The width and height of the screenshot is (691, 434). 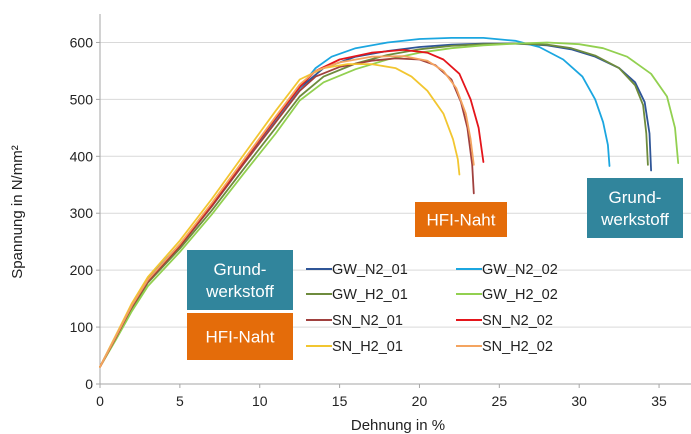 I want to click on x-tick-labels: 0 5 10 15 20 25 30 35, so click(x=381, y=396).